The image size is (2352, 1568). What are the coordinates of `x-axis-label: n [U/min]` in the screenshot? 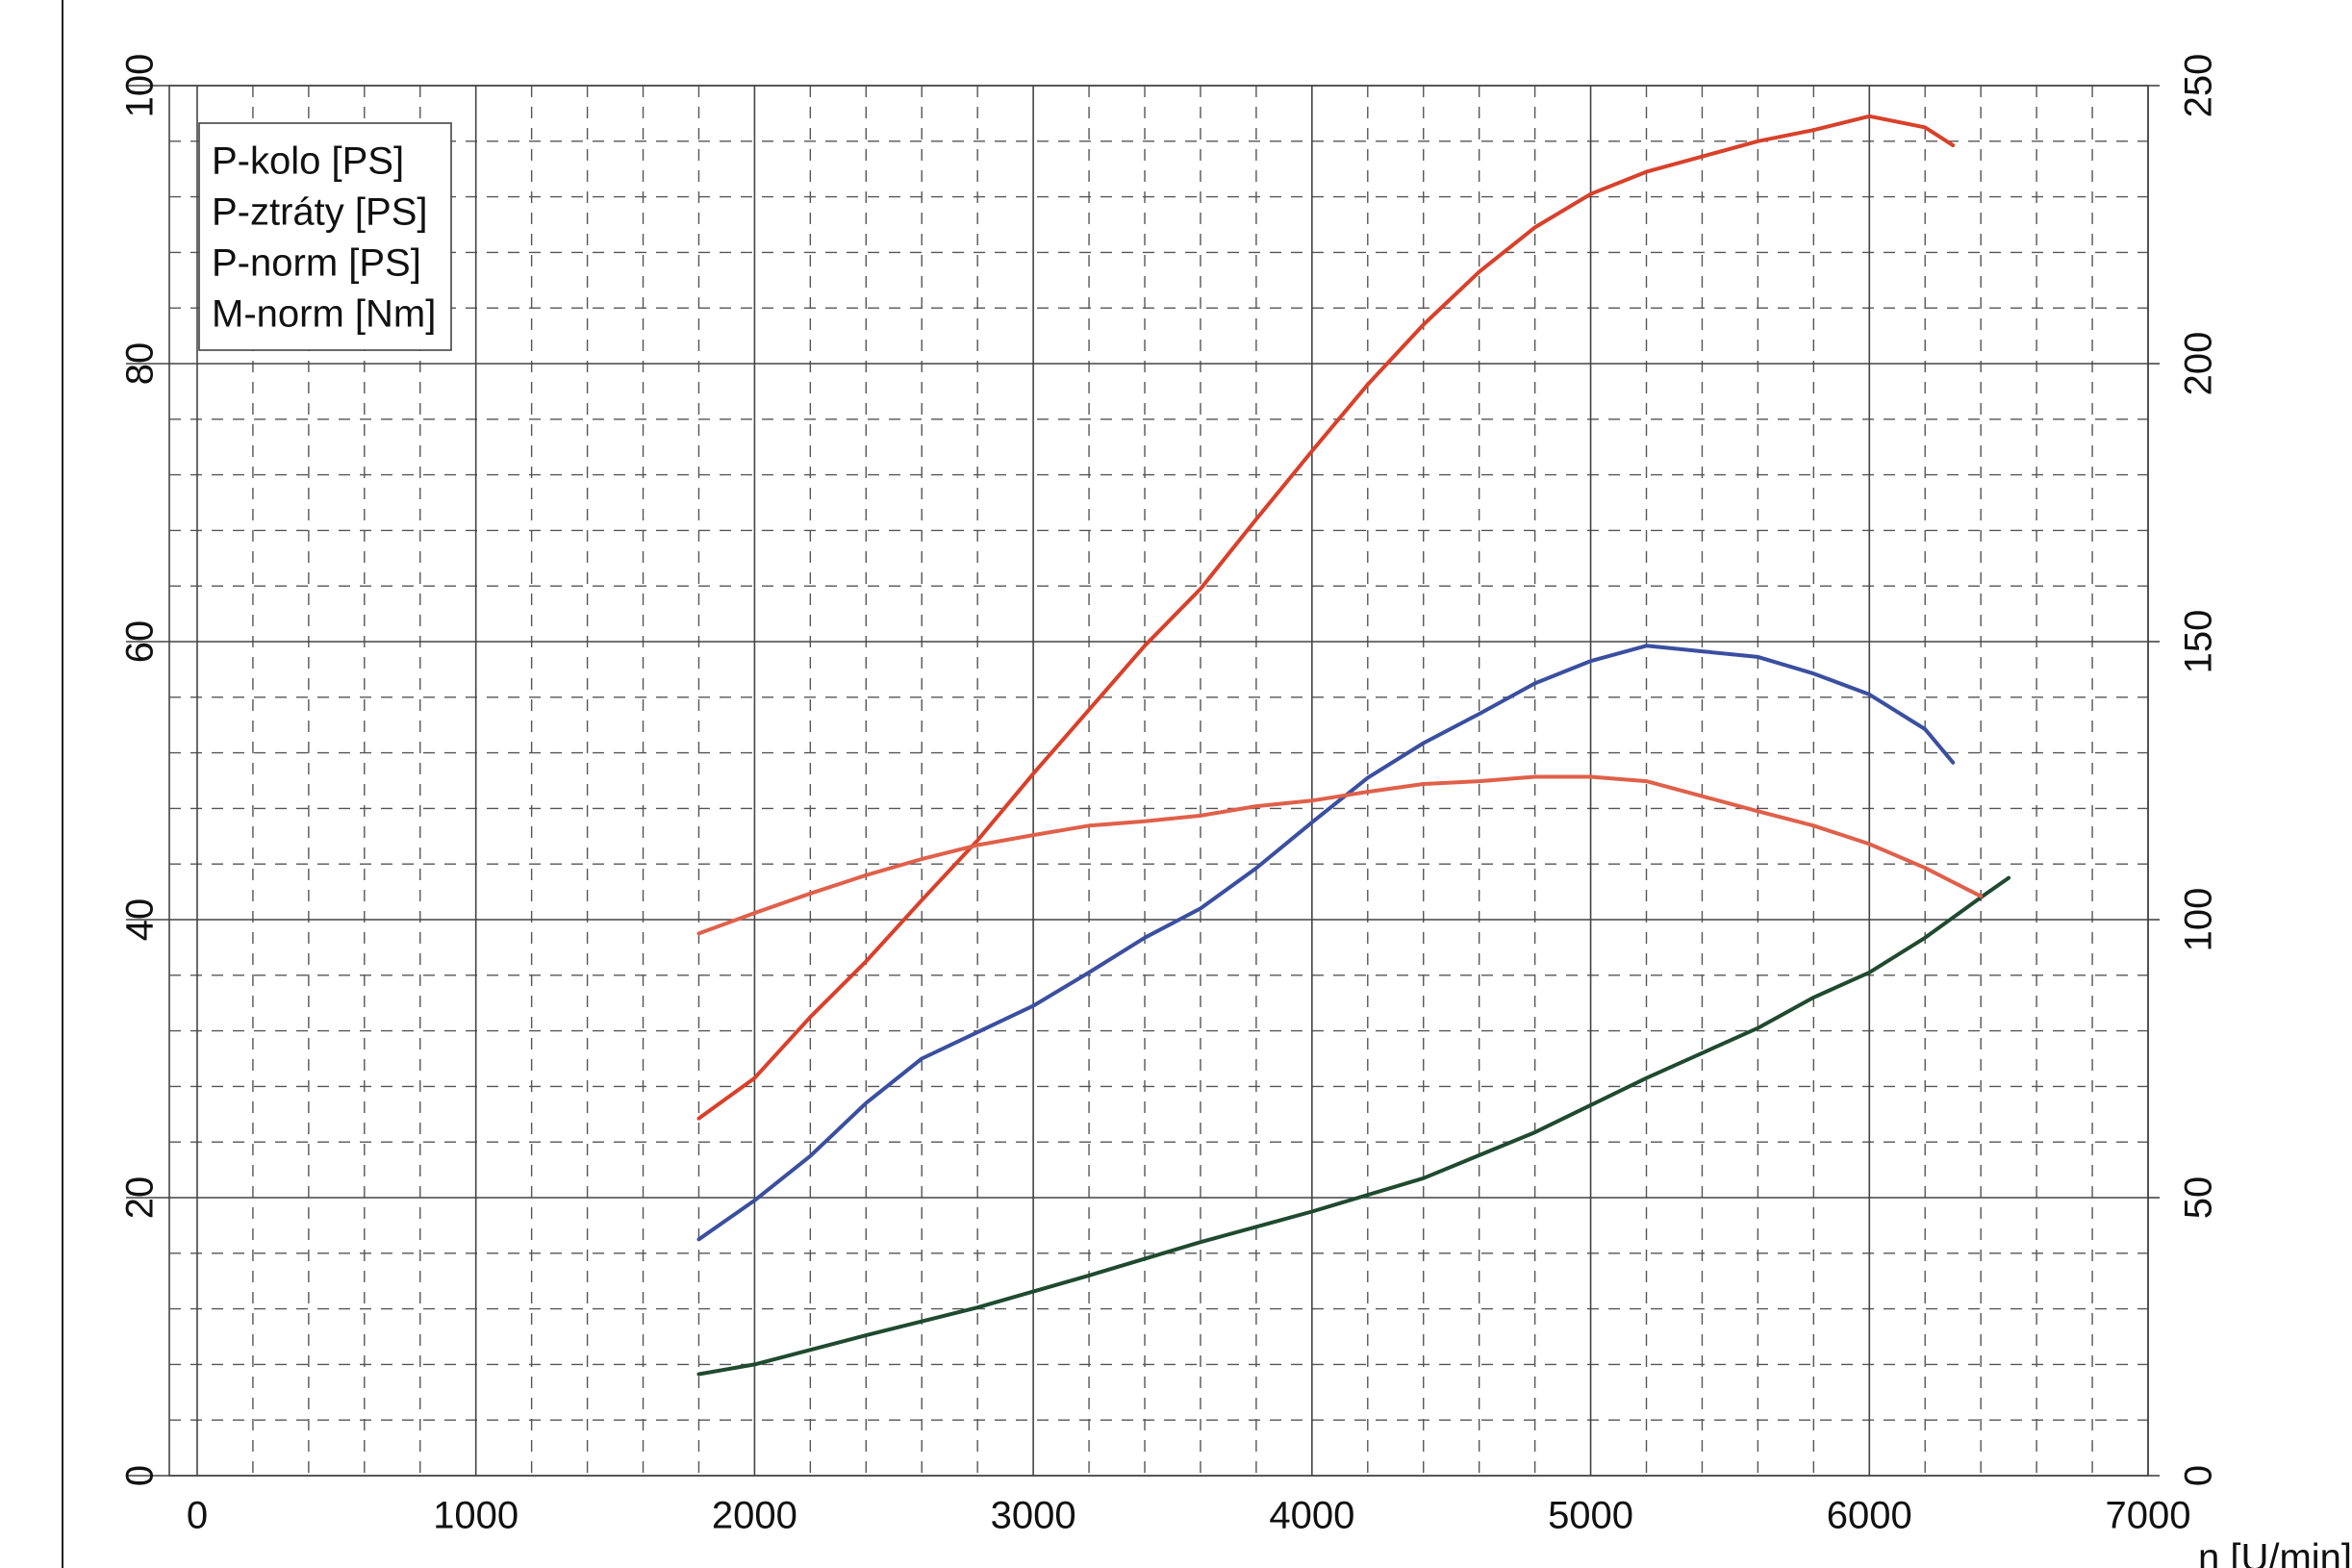 It's located at (2275, 1552).